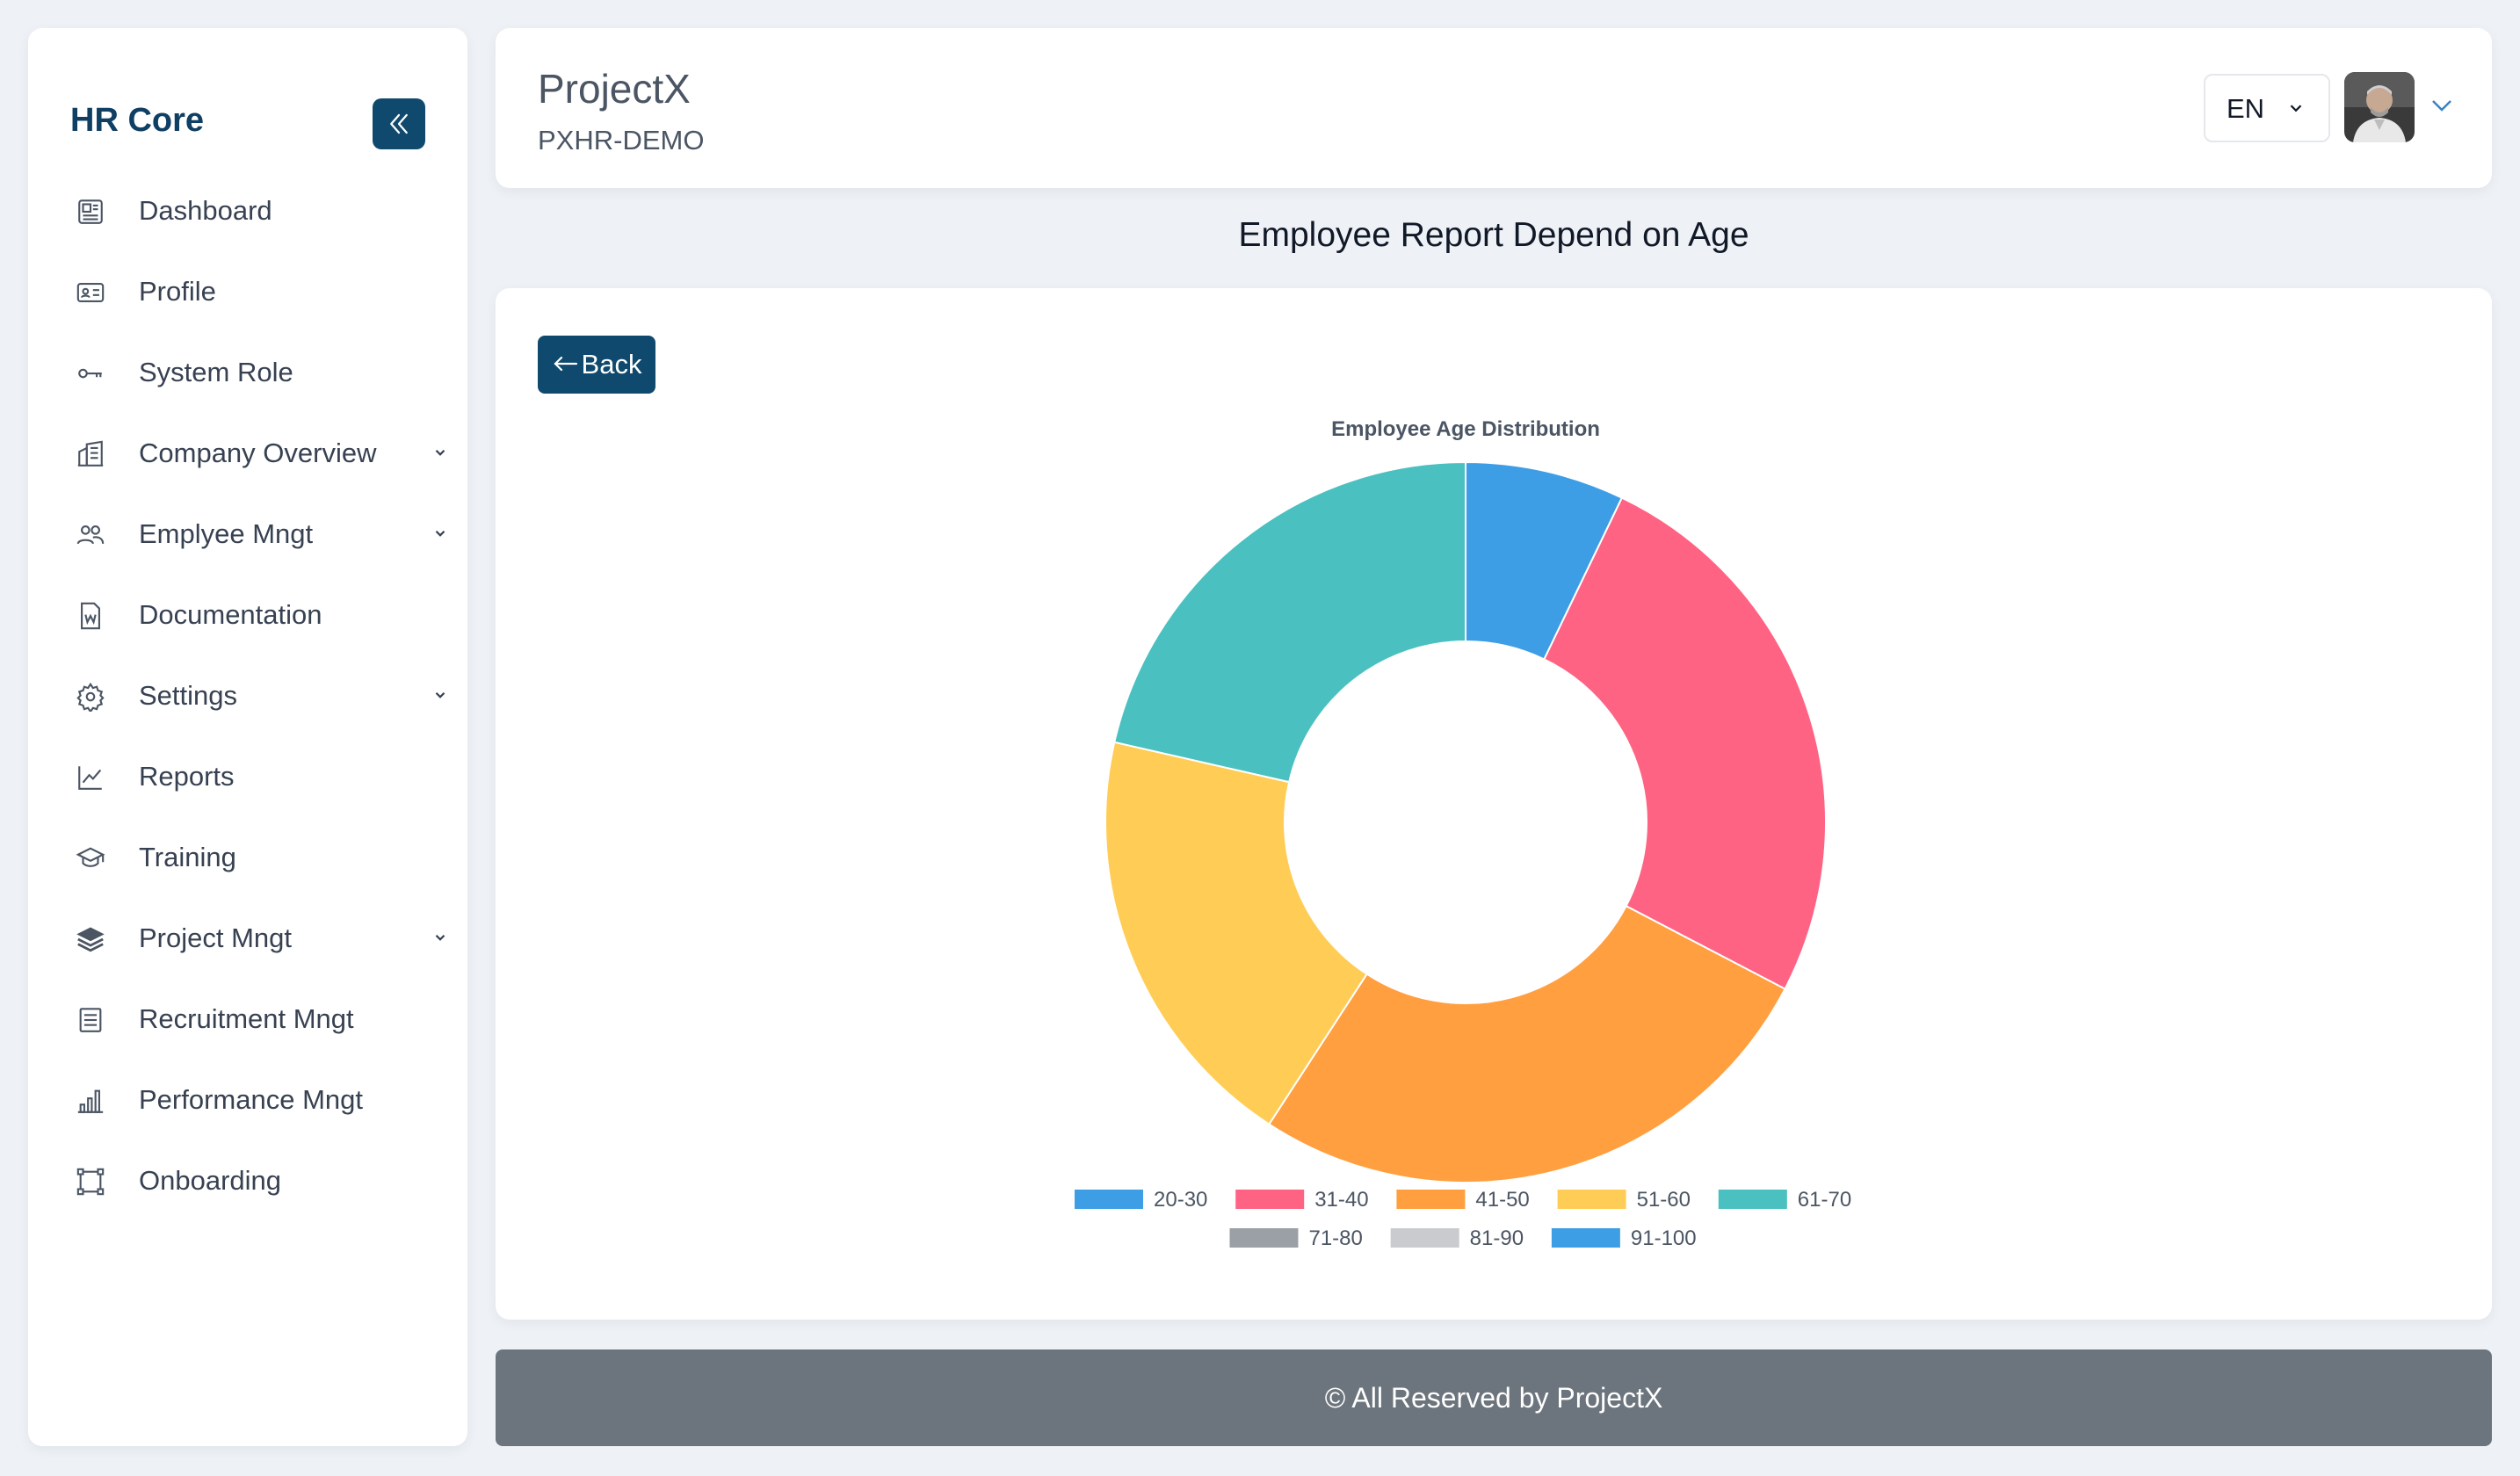 The width and height of the screenshot is (2520, 1476). What do you see at coordinates (258, 453) in the screenshot?
I see `sidebar-item-label: Company Overview` at bounding box center [258, 453].